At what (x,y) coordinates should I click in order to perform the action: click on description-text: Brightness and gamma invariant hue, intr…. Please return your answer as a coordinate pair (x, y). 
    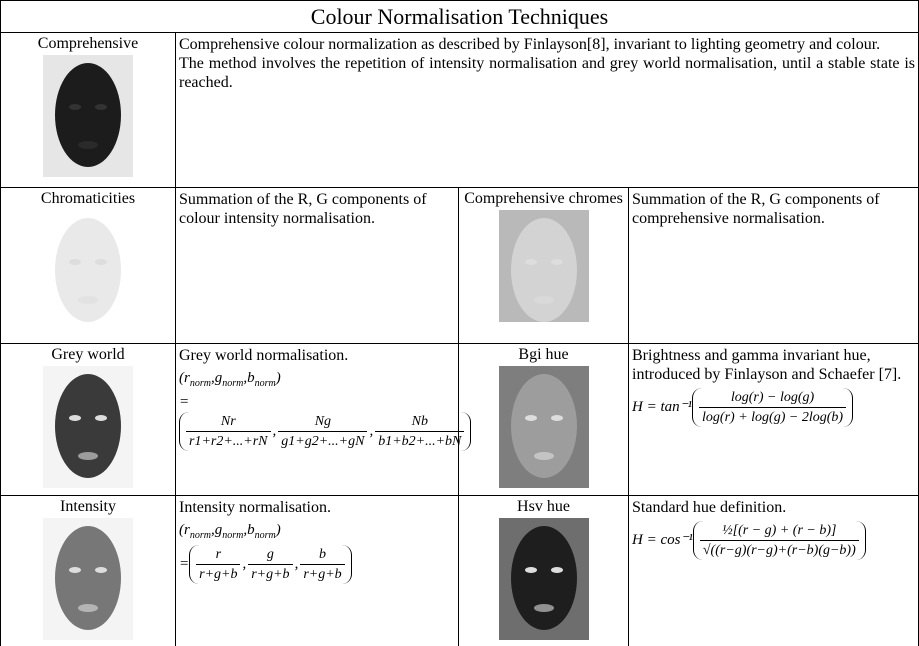
    Looking at the image, I should click on (767, 365).